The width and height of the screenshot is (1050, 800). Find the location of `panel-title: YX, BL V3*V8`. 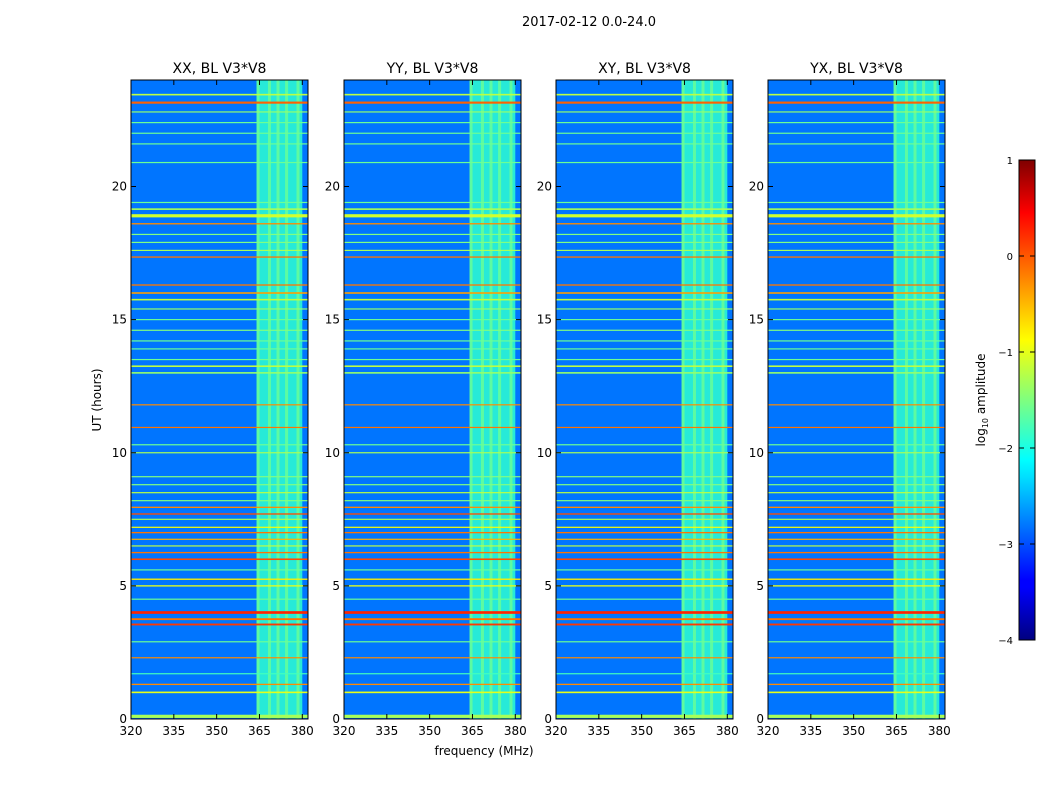

panel-title: YX, BL V3*V8 is located at coordinates (856, 69).